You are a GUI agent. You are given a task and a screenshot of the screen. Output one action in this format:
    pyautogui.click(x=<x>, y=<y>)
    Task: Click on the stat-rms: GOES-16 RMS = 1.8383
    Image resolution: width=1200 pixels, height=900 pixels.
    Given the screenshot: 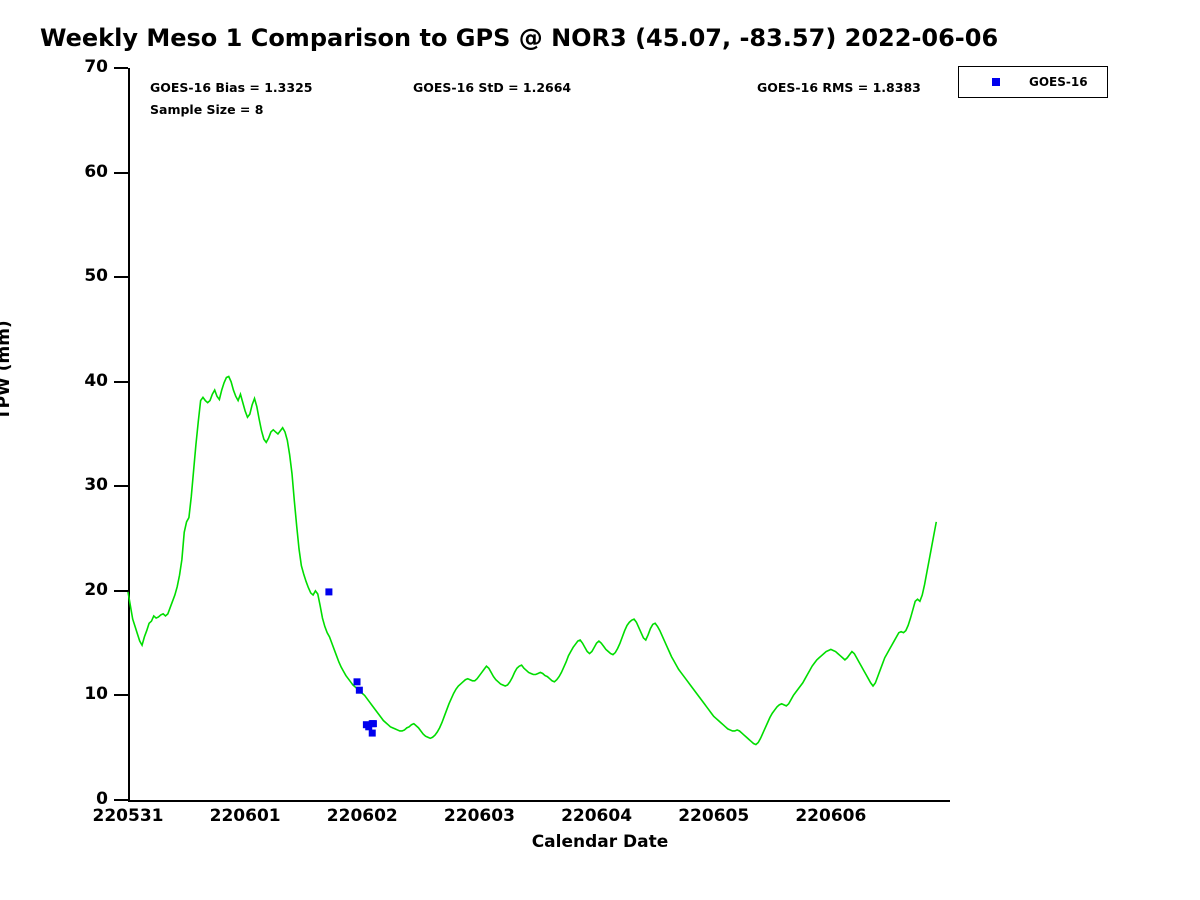 What is the action you would take?
    pyautogui.click(x=839, y=87)
    